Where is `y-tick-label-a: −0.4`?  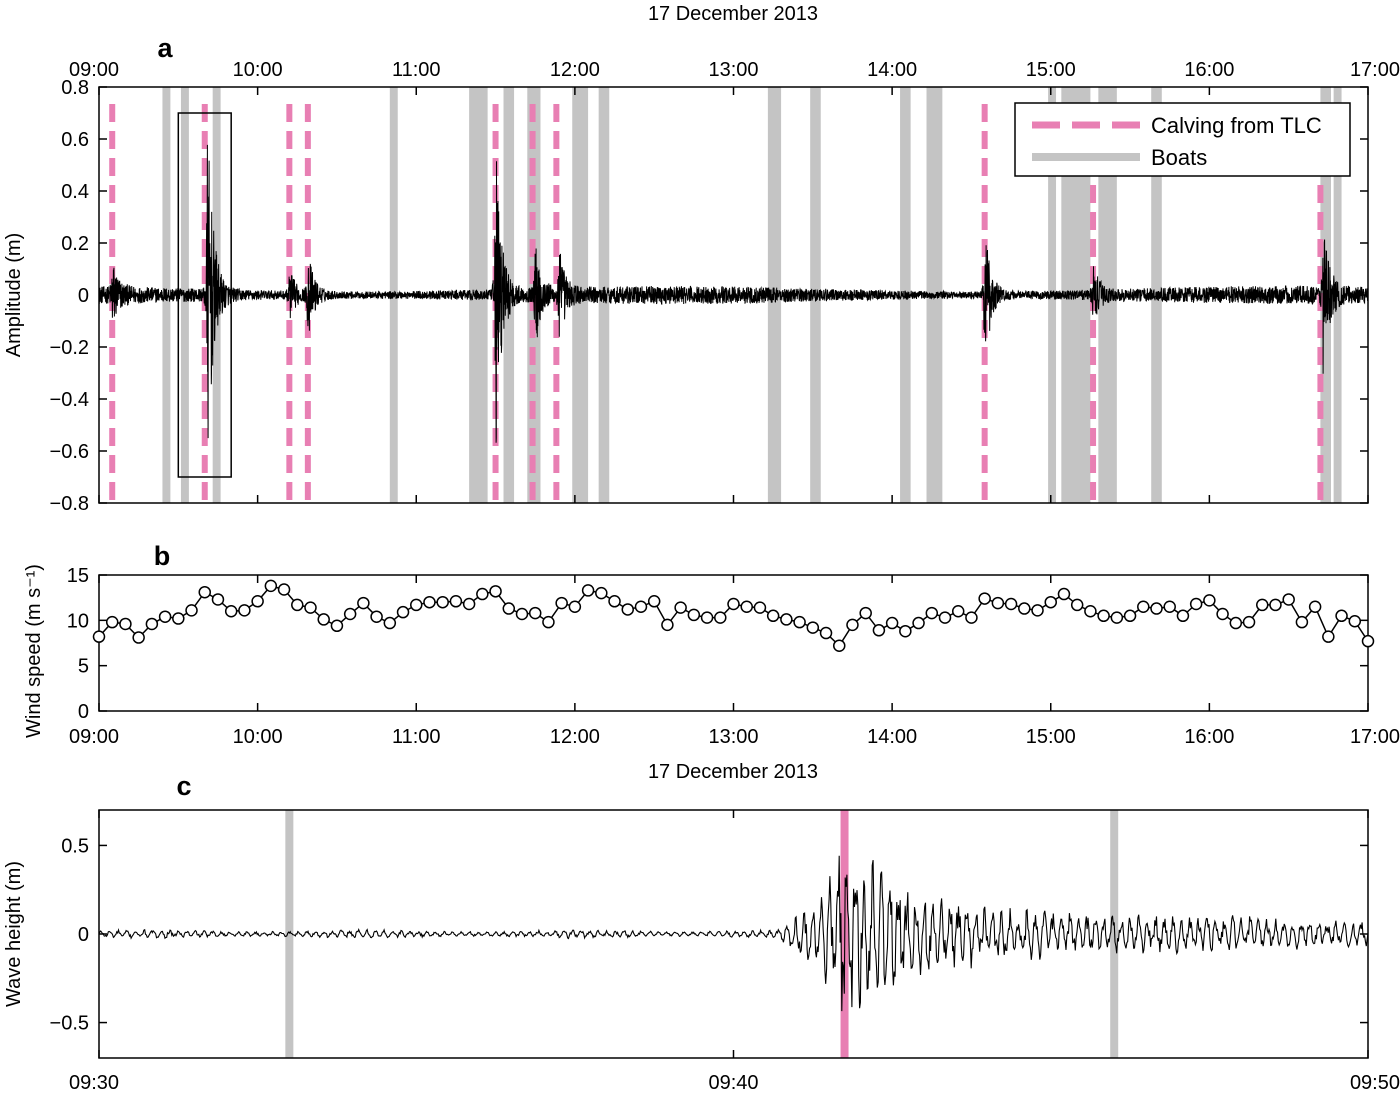
y-tick-label-a: −0.4 is located at coordinates (69, 400).